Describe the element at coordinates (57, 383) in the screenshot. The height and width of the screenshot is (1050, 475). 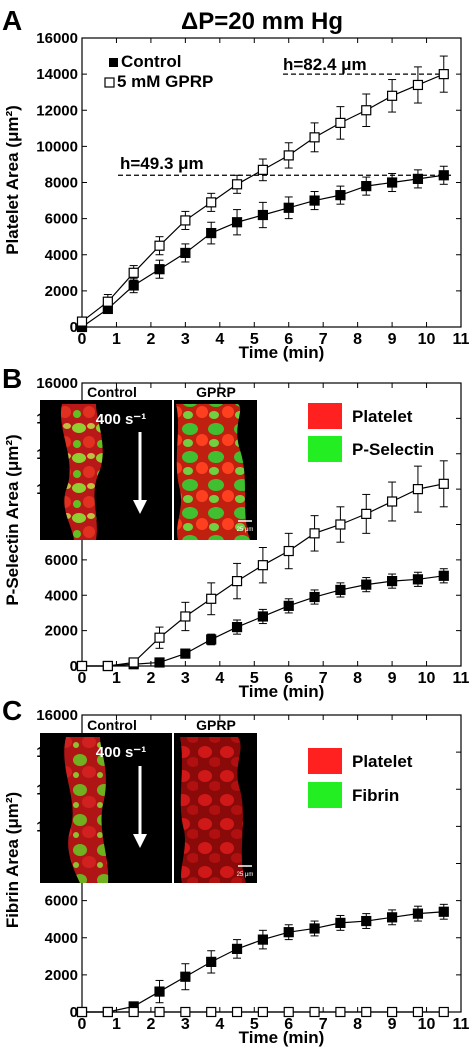
I see `y-tick-label-b: 16000` at that location.